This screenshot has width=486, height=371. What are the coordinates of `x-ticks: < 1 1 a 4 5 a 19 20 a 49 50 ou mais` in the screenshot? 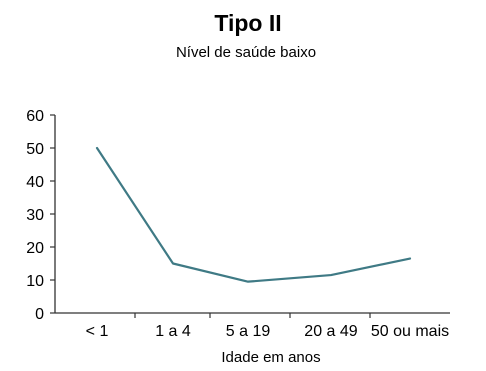 It's located at (267, 326).